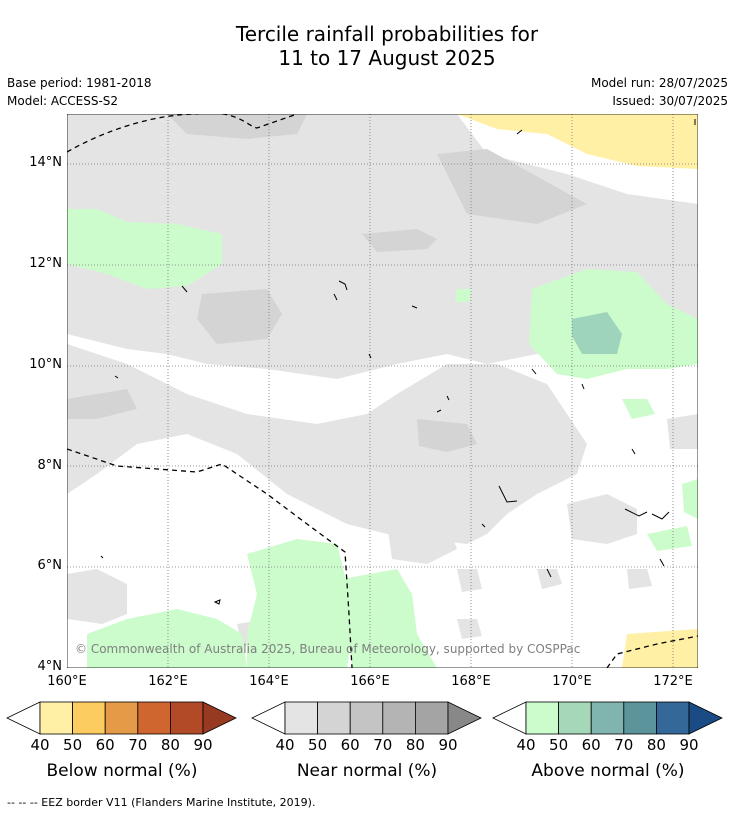 This screenshot has width=736, height=816. Describe the element at coordinates (367, 771) in the screenshot. I see `colorbar-near-label: Near normal (%)` at that location.